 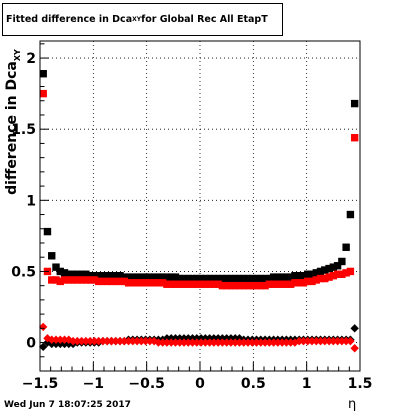 What do you see at coordinates (31, 201) in the screenshot?
I see `y-tick-label: 1` at bounding box center [31, 201].